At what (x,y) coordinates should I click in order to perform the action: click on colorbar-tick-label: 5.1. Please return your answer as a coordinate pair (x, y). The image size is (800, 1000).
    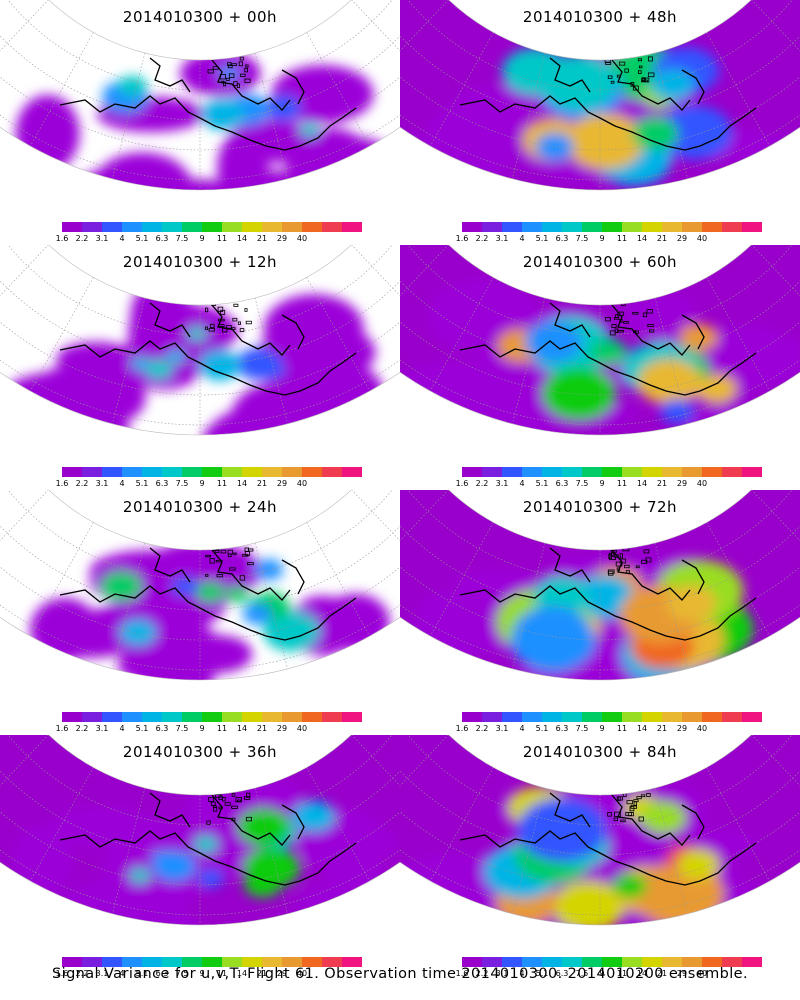
    Looking at the image, I should click on (542, 973).